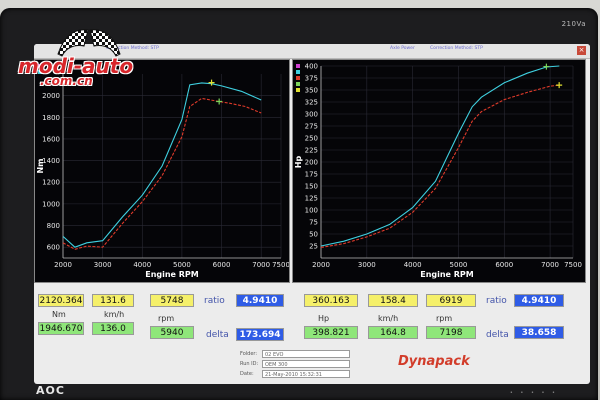  I want to click on folder-label: Folder:, so click(249, 354).